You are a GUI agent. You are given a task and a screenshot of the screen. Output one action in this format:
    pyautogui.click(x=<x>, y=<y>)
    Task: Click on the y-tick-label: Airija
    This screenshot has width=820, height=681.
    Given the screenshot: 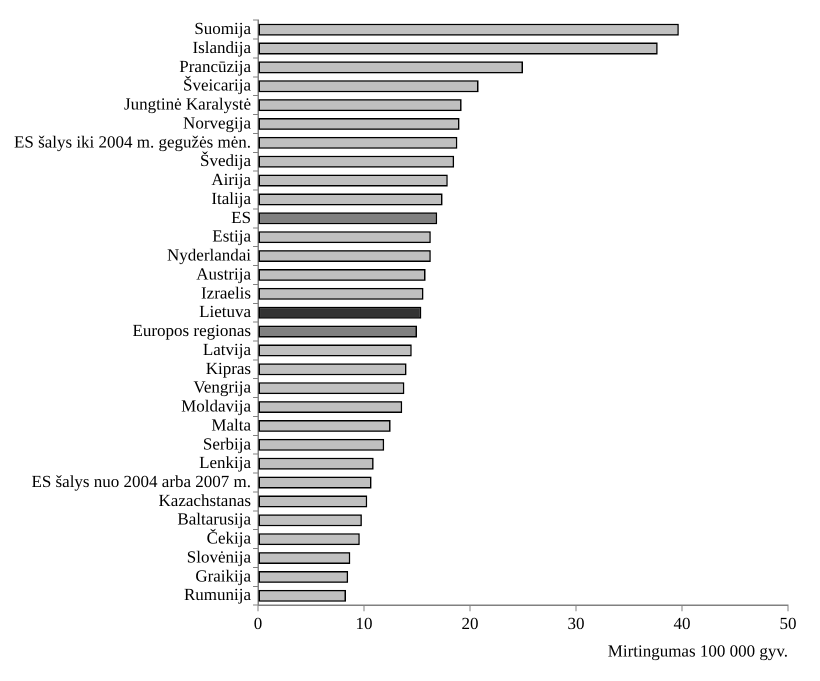 What is the action you would take?
    pyautogui.click(x=231, y=180)
    